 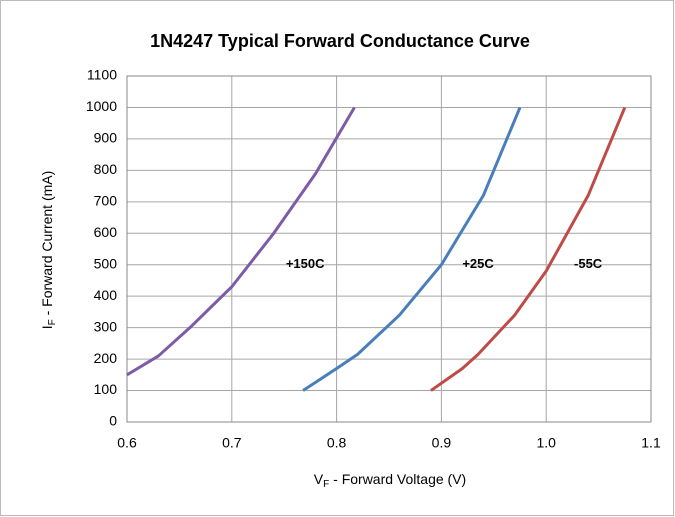 I want to click on annotation: +150C, so click(x=305, y=263).